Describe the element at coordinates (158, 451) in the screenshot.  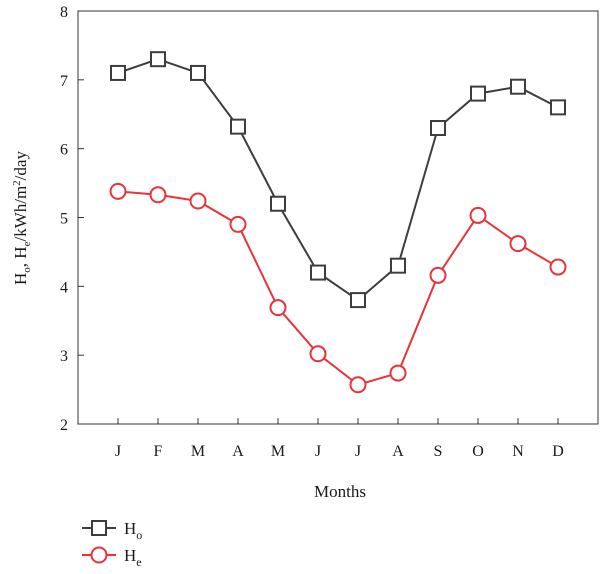
I see `x-tick-label: F` at that location.